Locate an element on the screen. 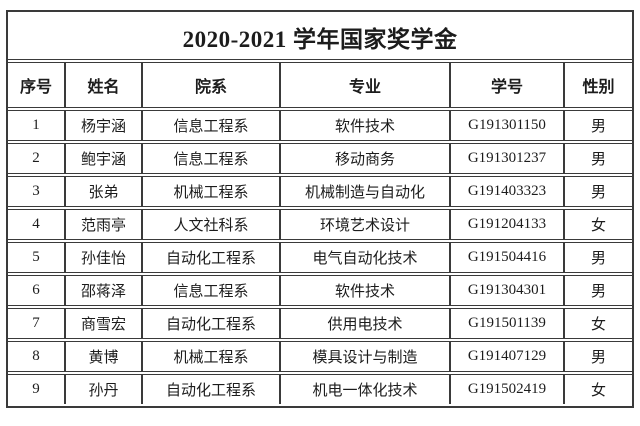  cell-index: 5 is located at coordinates (36, 257).